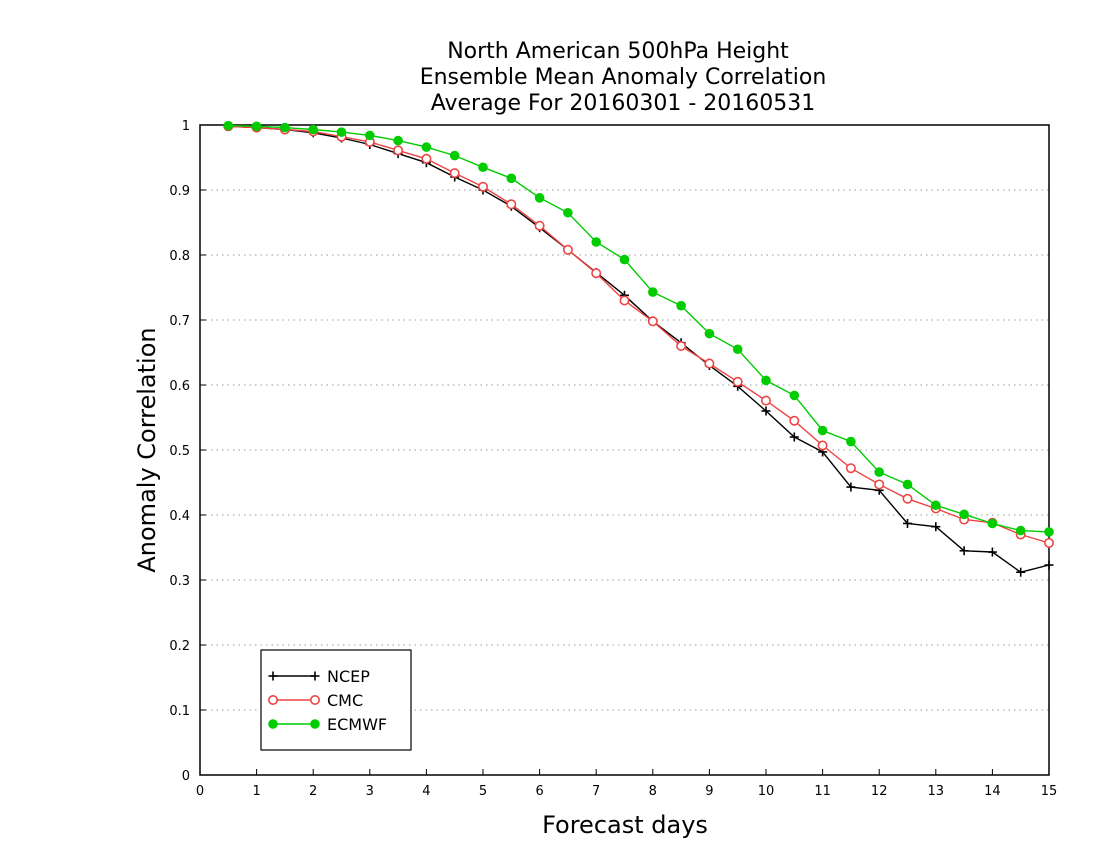  I want to click on x-tick-label: 4, so click(426, 791).